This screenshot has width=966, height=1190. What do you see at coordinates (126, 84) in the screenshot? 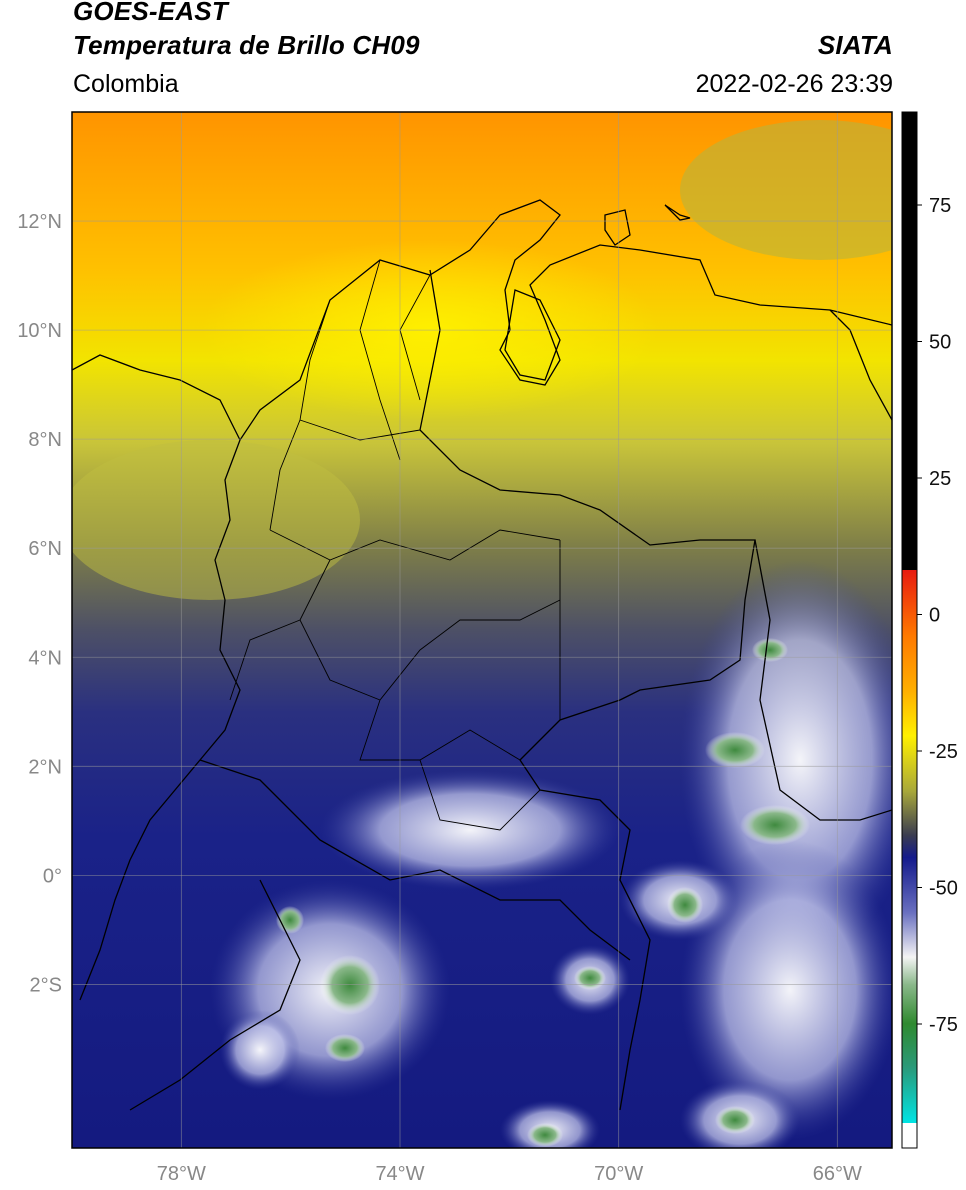
I see `region-label: Colombia` at bounding box center [126, 84].